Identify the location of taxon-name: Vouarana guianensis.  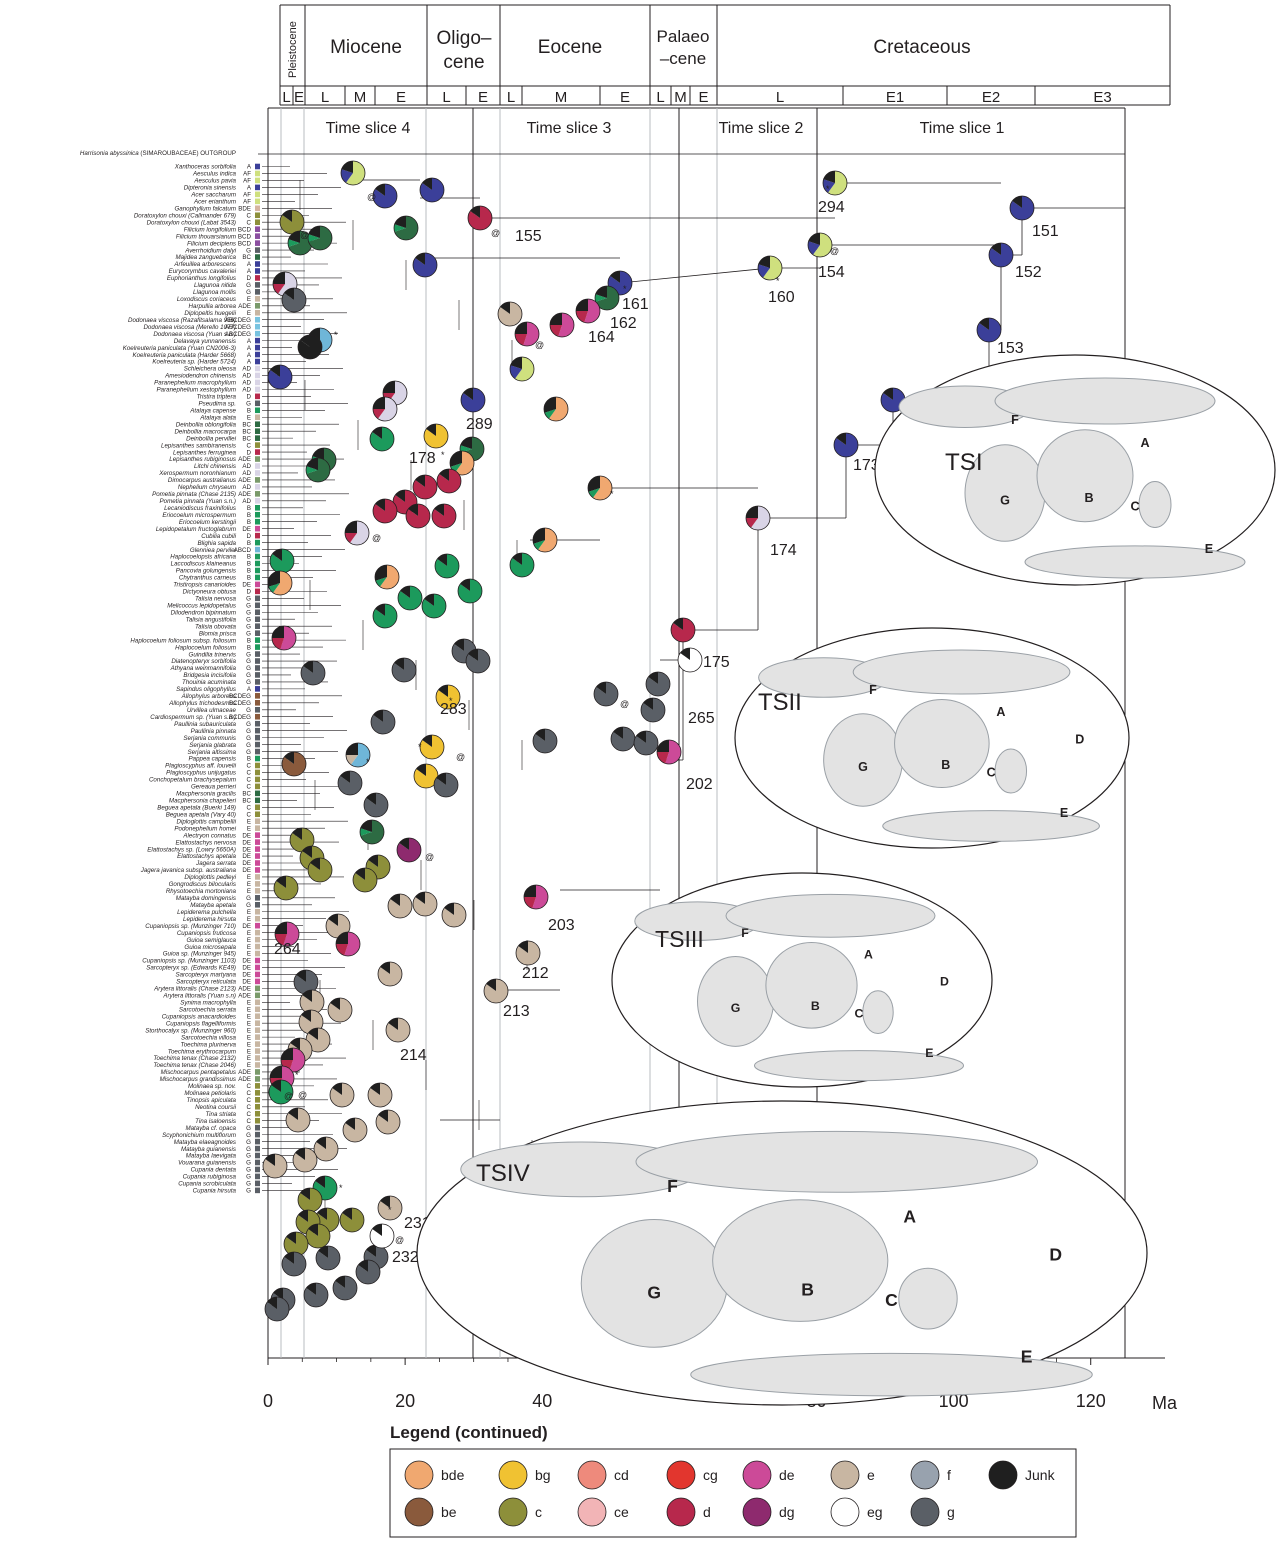
(207, 1163).